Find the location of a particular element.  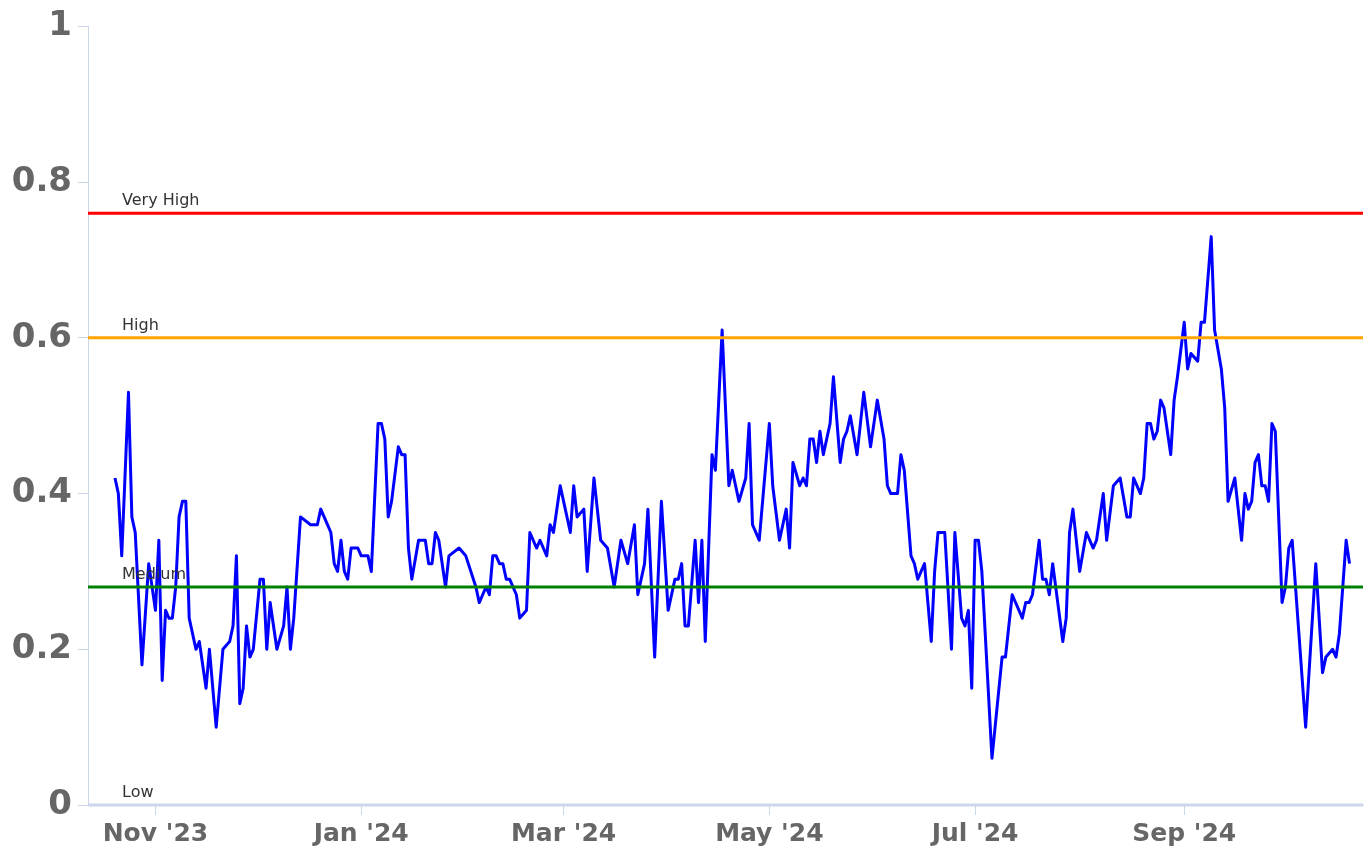

x-tick-label: Jul '24 is located at coordinates (974, 832).